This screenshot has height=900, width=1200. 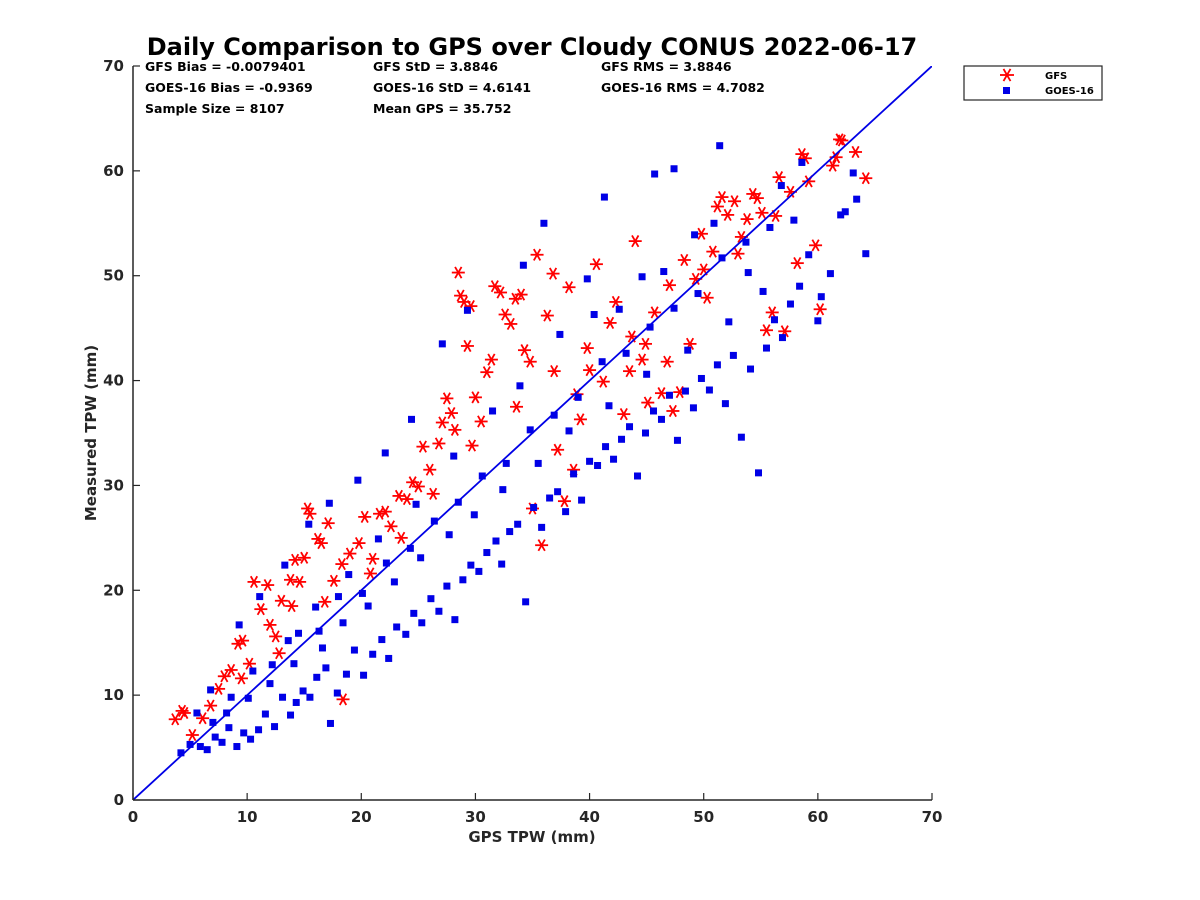 What do you see at coordinates (225, 66) in the screenshot?
I see `stat-gfs-bias: GFS Bias = -0.0079401` at bounding box center [225, 66].